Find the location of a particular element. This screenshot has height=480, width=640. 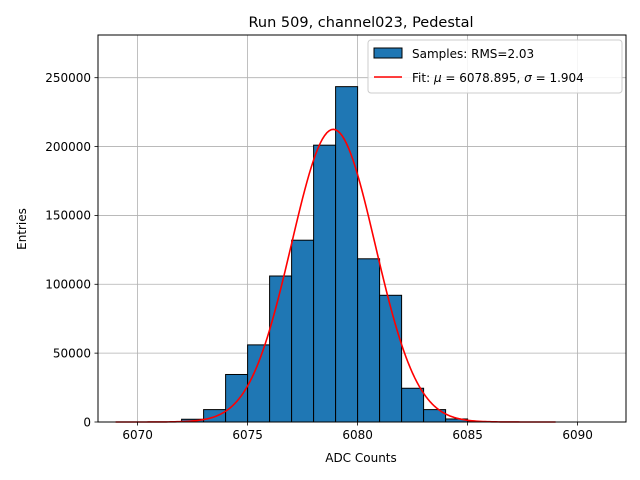

x-axis-label: ADC Counts is located at coordinates (361, 458).